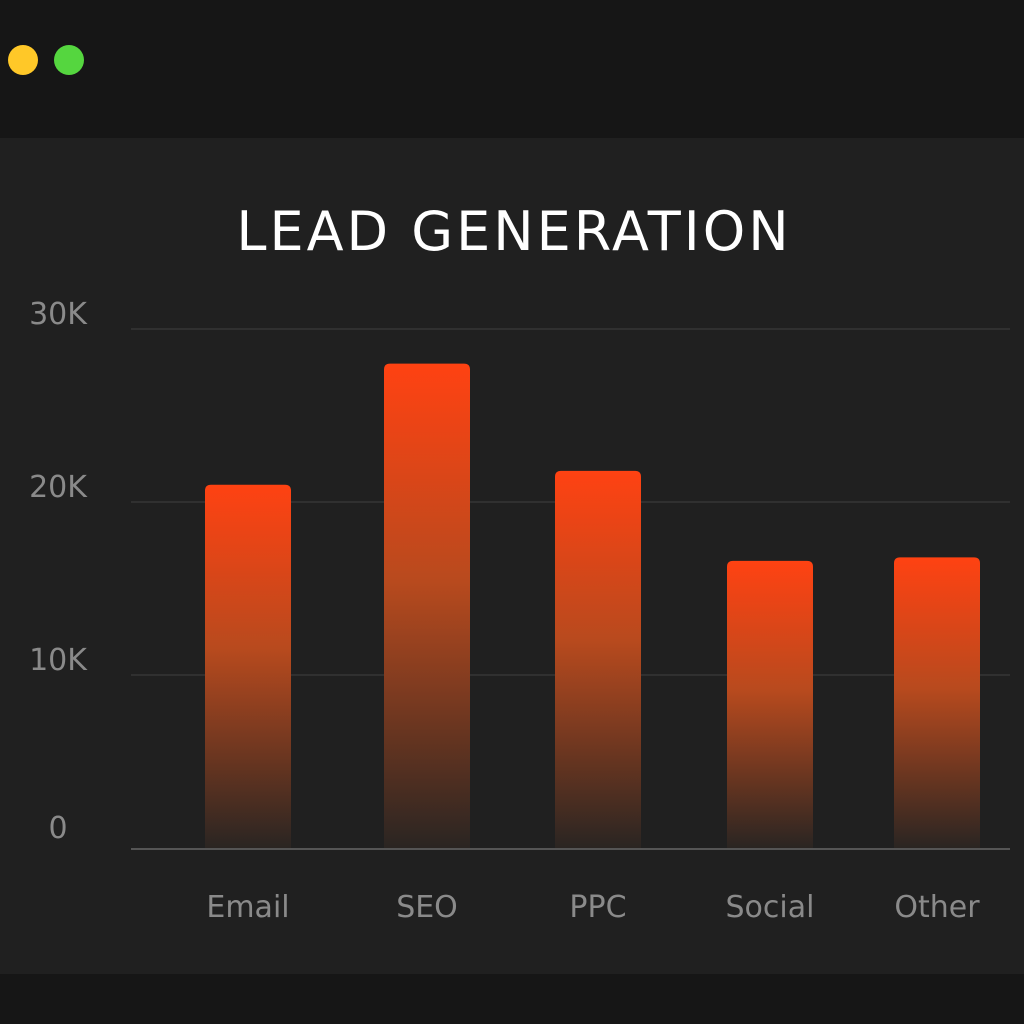 The width and height of the screenshot is (1024, 1024). Describe the element at coordinates (598, 659) in the screenshot. I see `bar-ppc` at that location.